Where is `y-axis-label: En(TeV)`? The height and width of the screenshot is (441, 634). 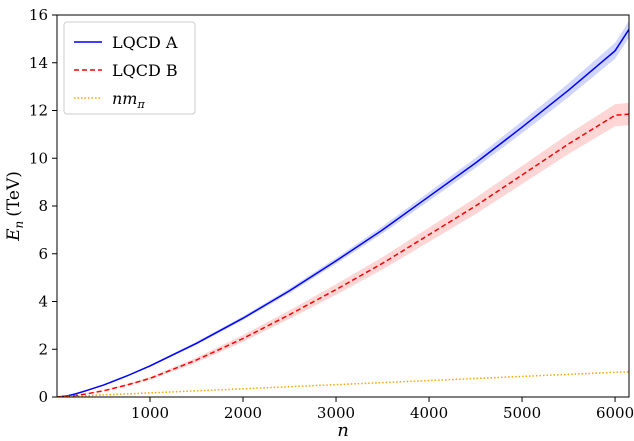 y-axis-label: En(TeV) is located at coordinates (15, 206).